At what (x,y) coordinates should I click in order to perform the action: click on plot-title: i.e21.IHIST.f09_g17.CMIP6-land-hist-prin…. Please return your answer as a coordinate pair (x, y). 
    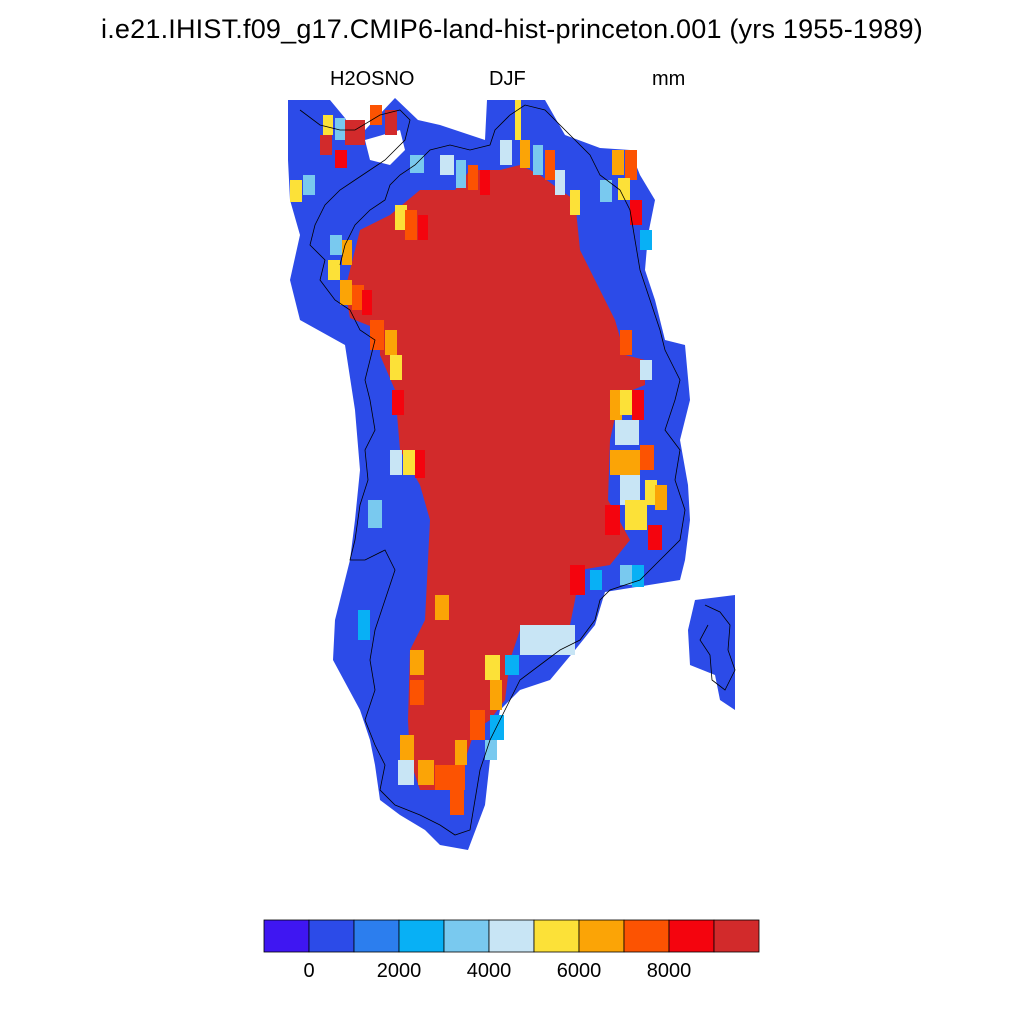
    Looking at the image, I should click on (512, 29).